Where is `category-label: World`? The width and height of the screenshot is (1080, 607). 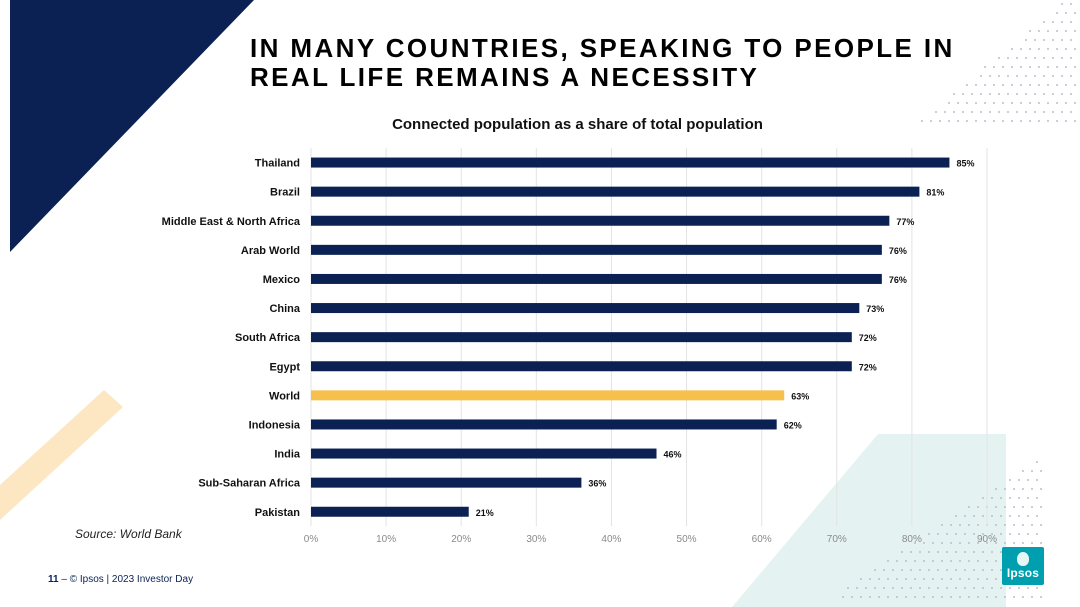 category-label: World is located at coordinates (284, 396).